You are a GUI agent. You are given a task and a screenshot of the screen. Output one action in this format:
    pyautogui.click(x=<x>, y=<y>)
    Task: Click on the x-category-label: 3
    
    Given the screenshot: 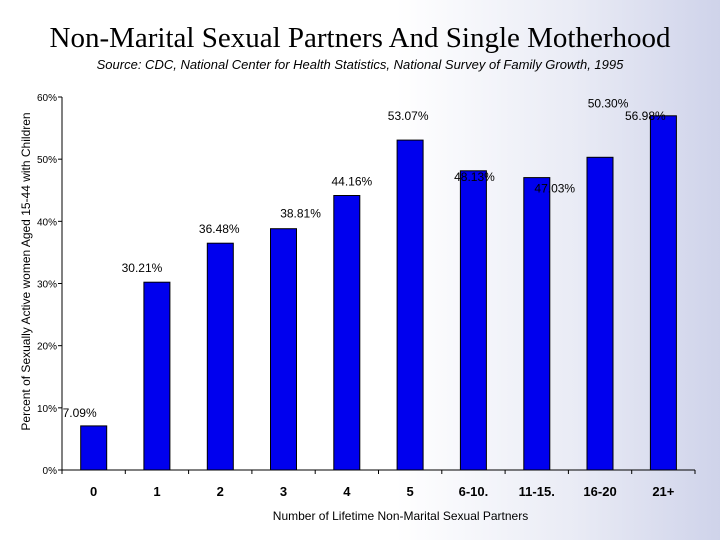 What is the action you would take?
    pyautogui.click(x=283, y=491)
    